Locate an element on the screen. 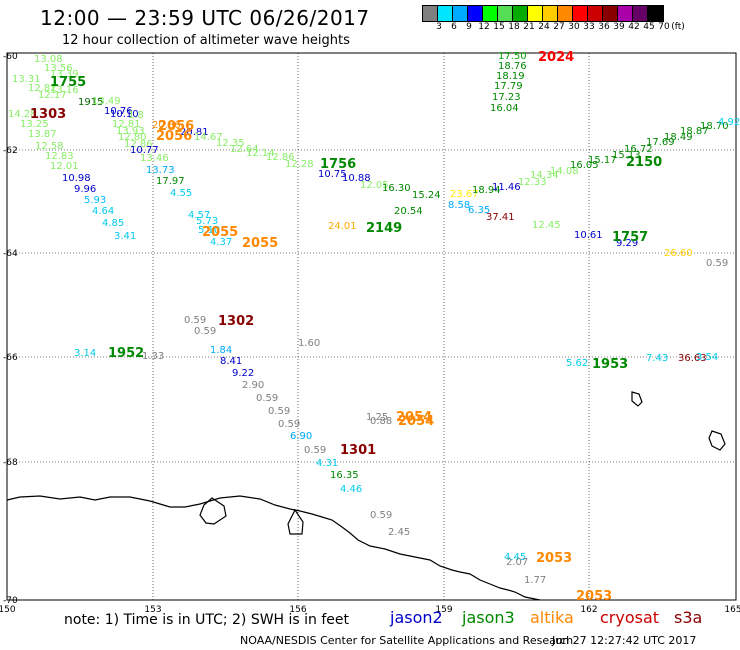  color-scale-label: 9 is located at coordinates (469, 27).